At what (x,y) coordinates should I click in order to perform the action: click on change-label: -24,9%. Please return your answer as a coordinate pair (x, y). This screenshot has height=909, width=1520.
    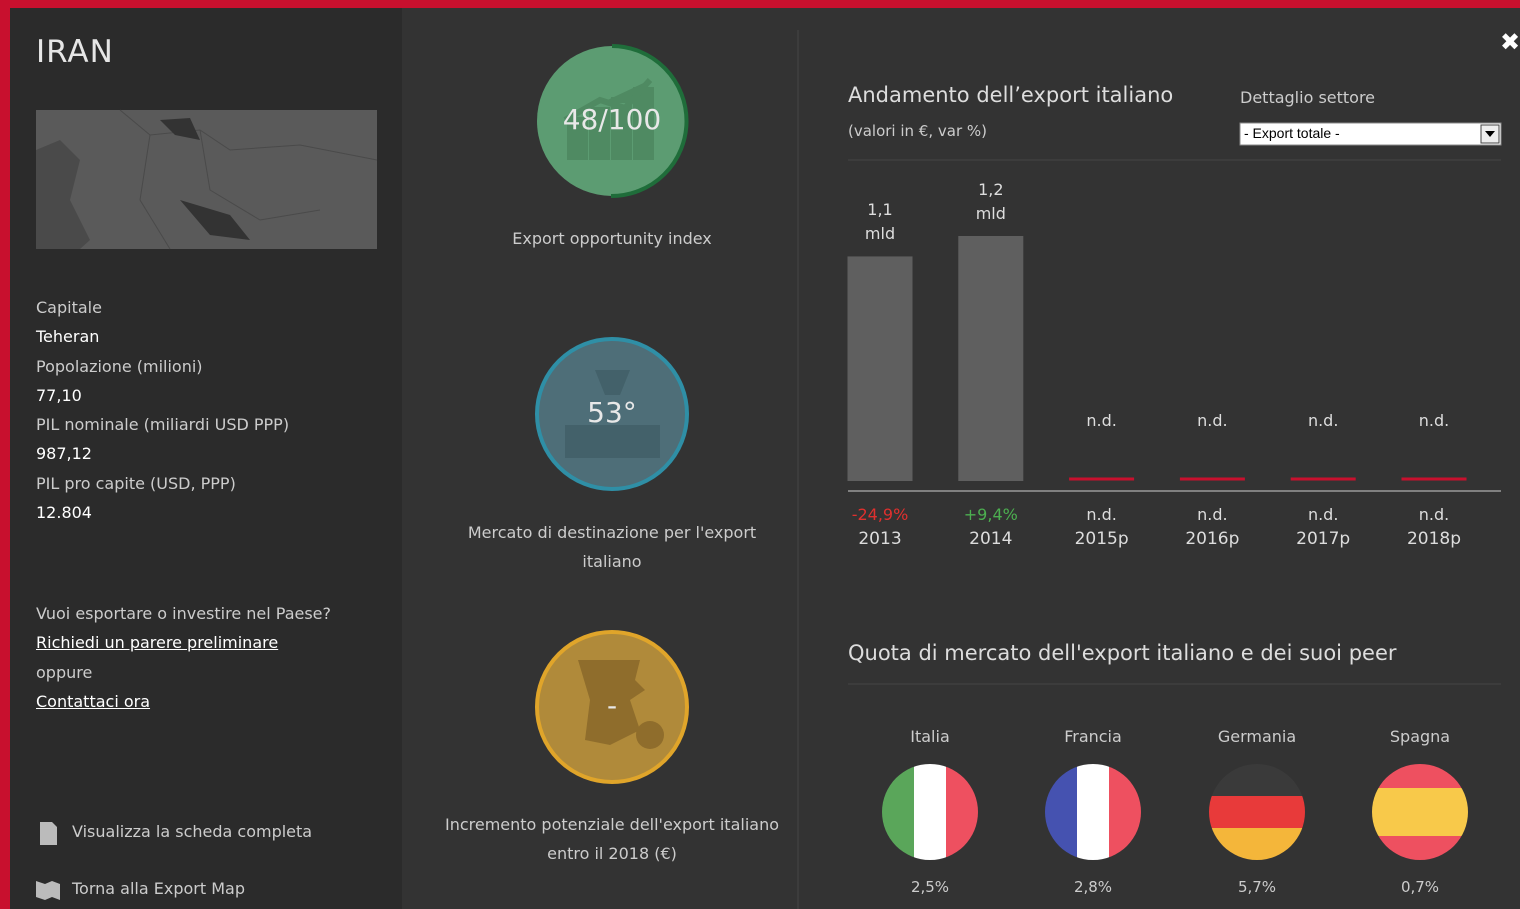
    Looking at the image, I should click on (880, 514).